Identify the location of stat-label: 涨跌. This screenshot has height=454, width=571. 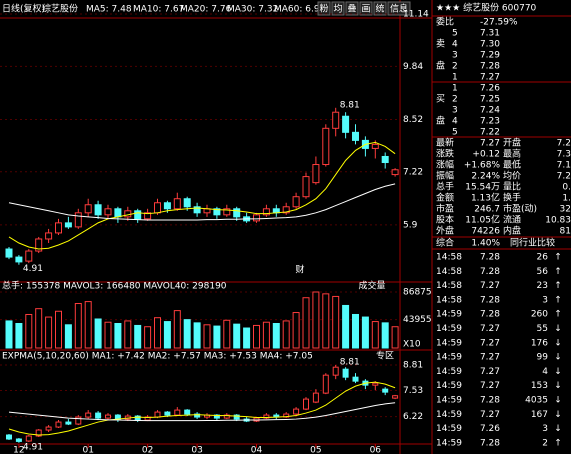
(445, 154).